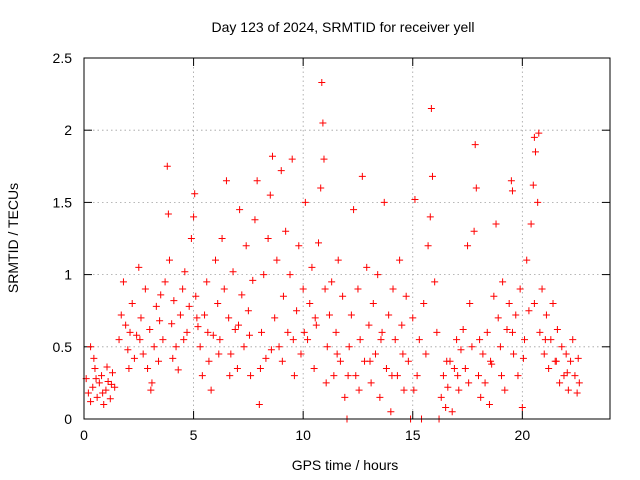 The width and height of the screenshot is (640, 480). What do you see at coordinates (194, 435) in the screenshot?
I see `x-tick-label: 5` at bounding box center [194, 435].